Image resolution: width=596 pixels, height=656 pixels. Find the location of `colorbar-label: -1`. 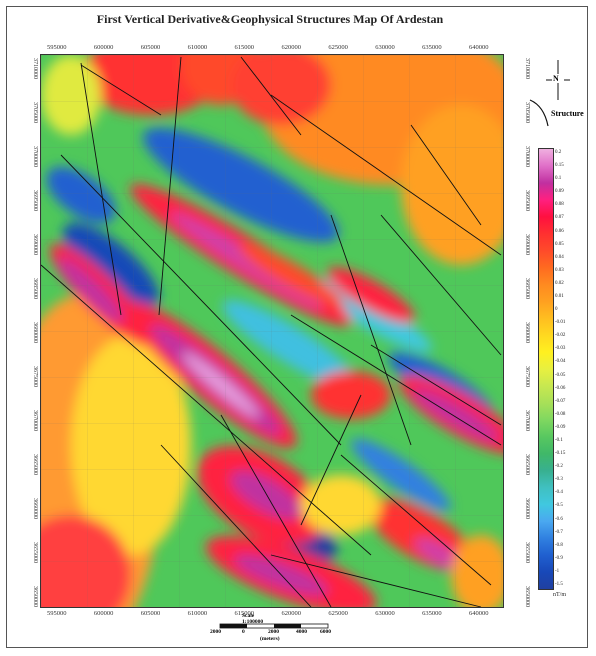

colorbar-label: -1 is located at coordinates (557, 571).